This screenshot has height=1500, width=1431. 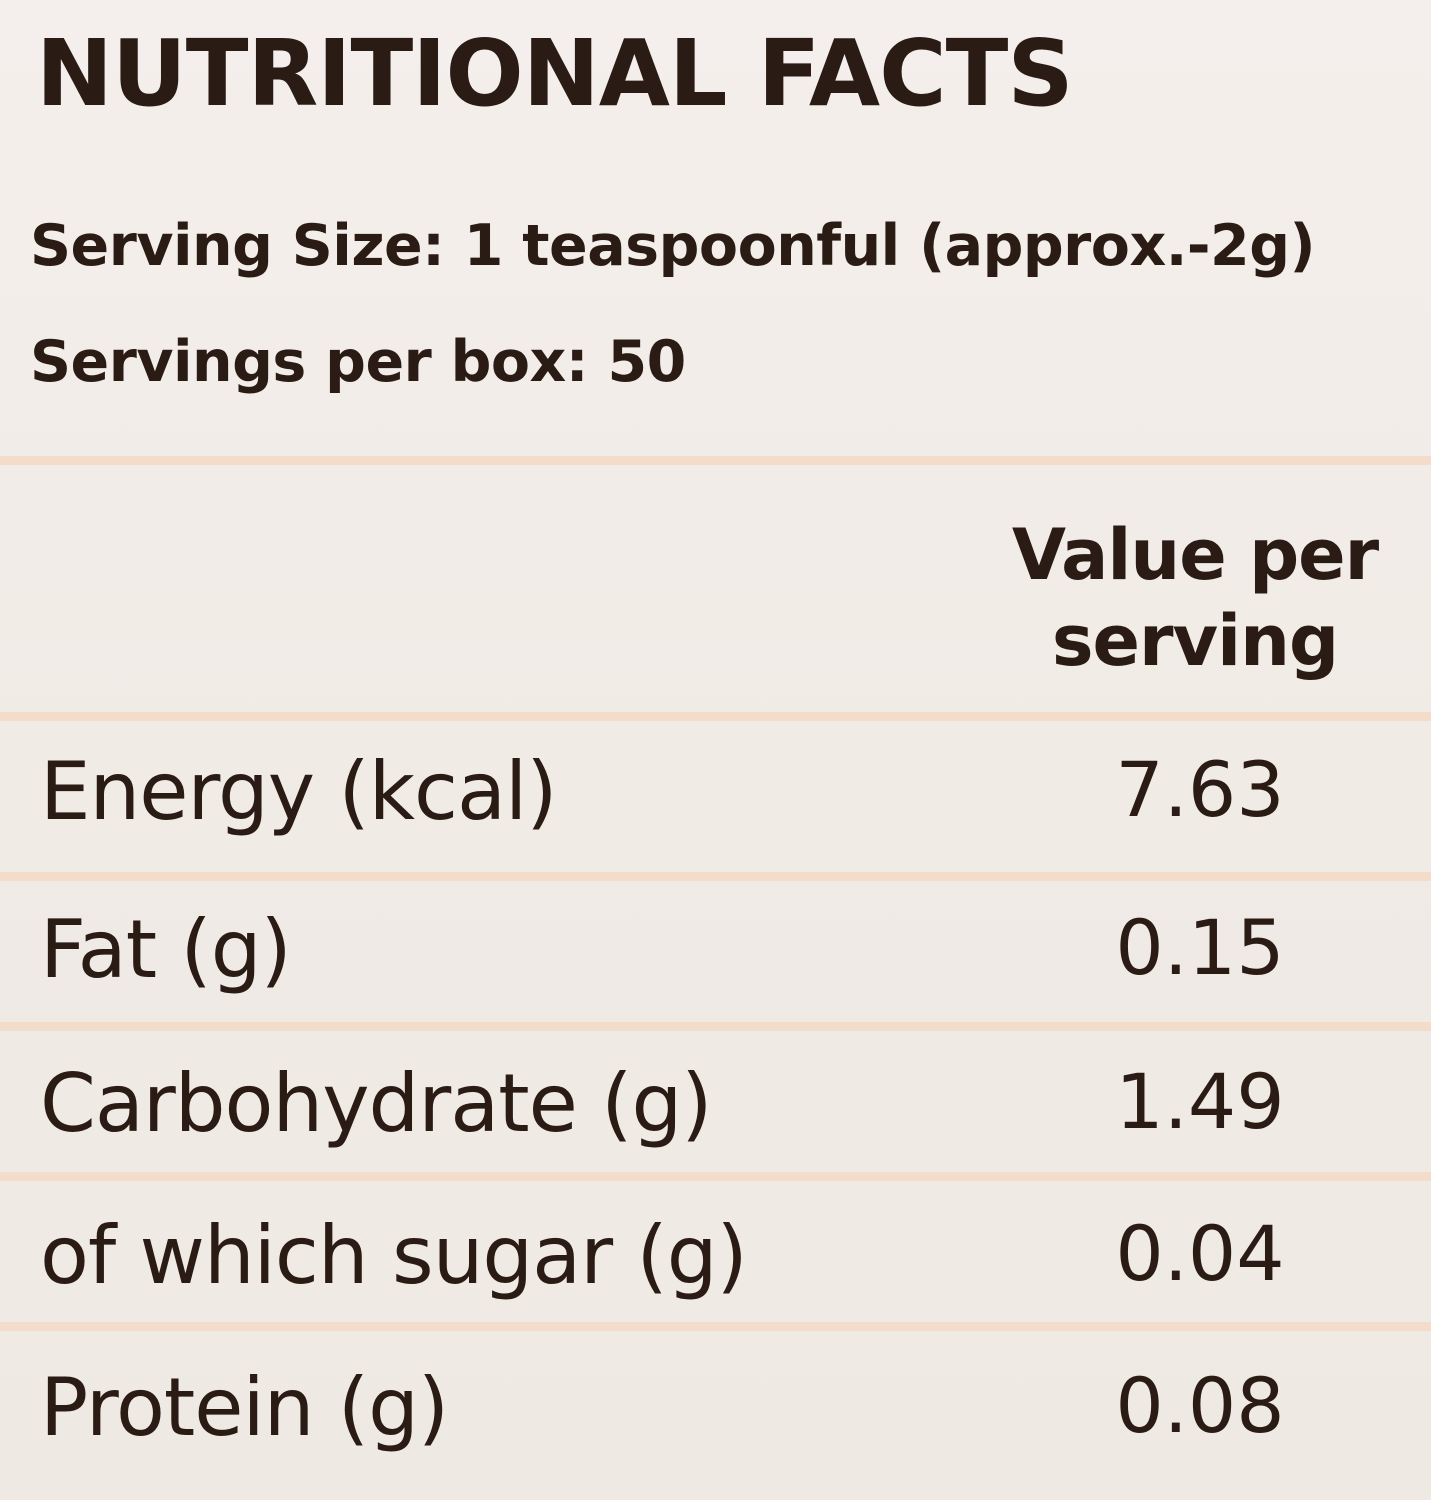 I want to click on label-title: NUTRITIONAL FACTS, so click(x=555, y=73).